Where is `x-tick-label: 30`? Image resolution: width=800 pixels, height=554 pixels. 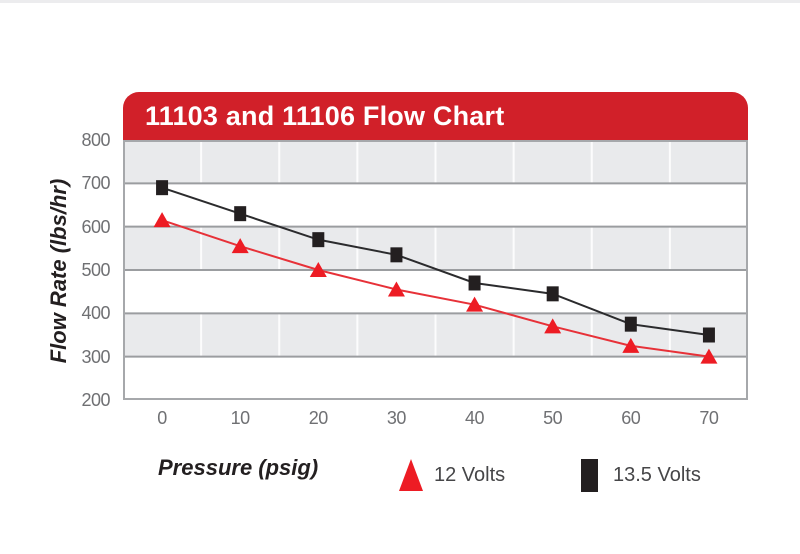 x-tick-label: 30 is located at coordinates (396, 418).